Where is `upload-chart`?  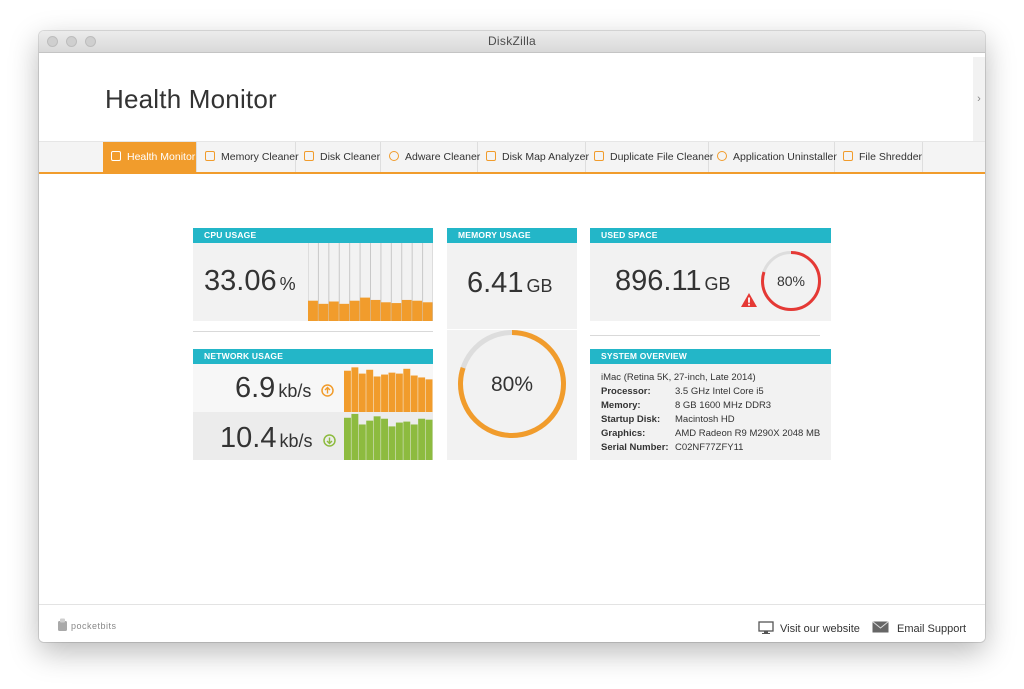 upload-chart is located at coordinates (388, 389).